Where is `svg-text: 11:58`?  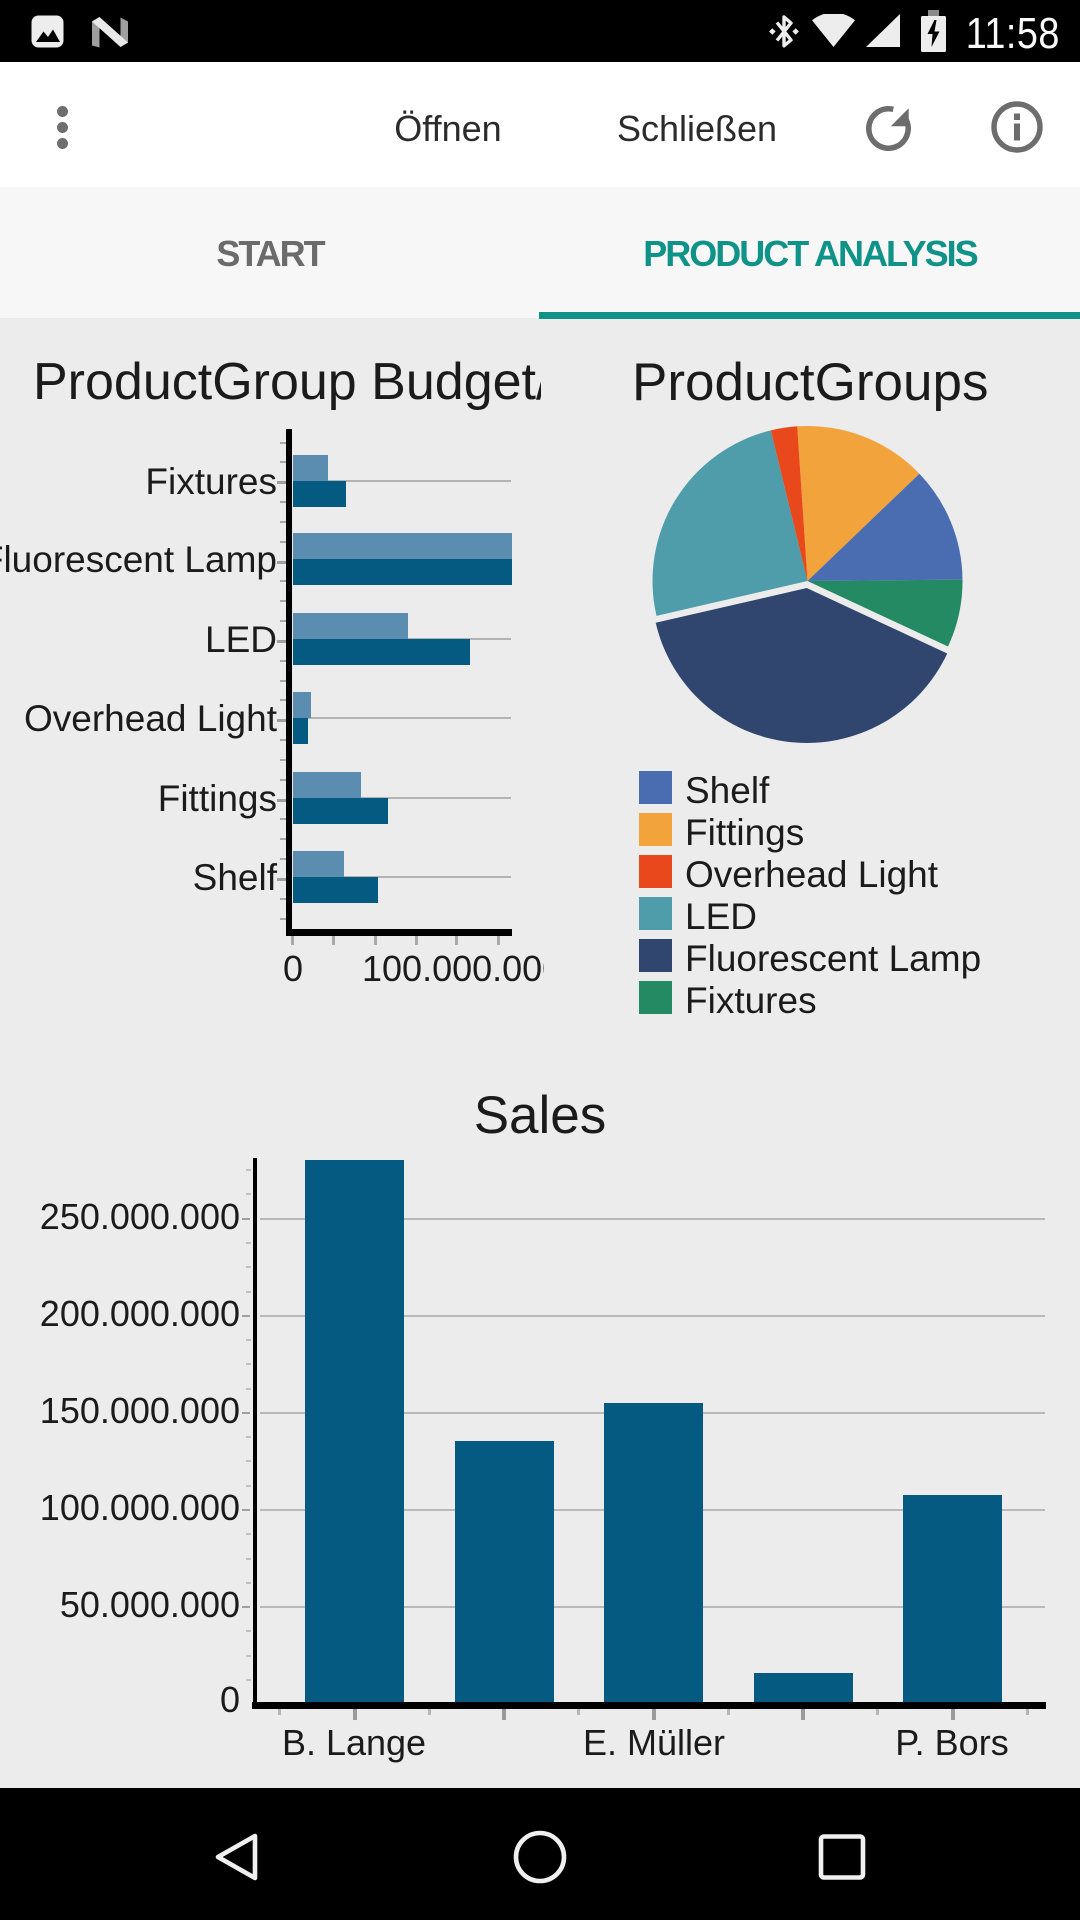
svg-text: 11:58 is located at coordinates (1013, 32).